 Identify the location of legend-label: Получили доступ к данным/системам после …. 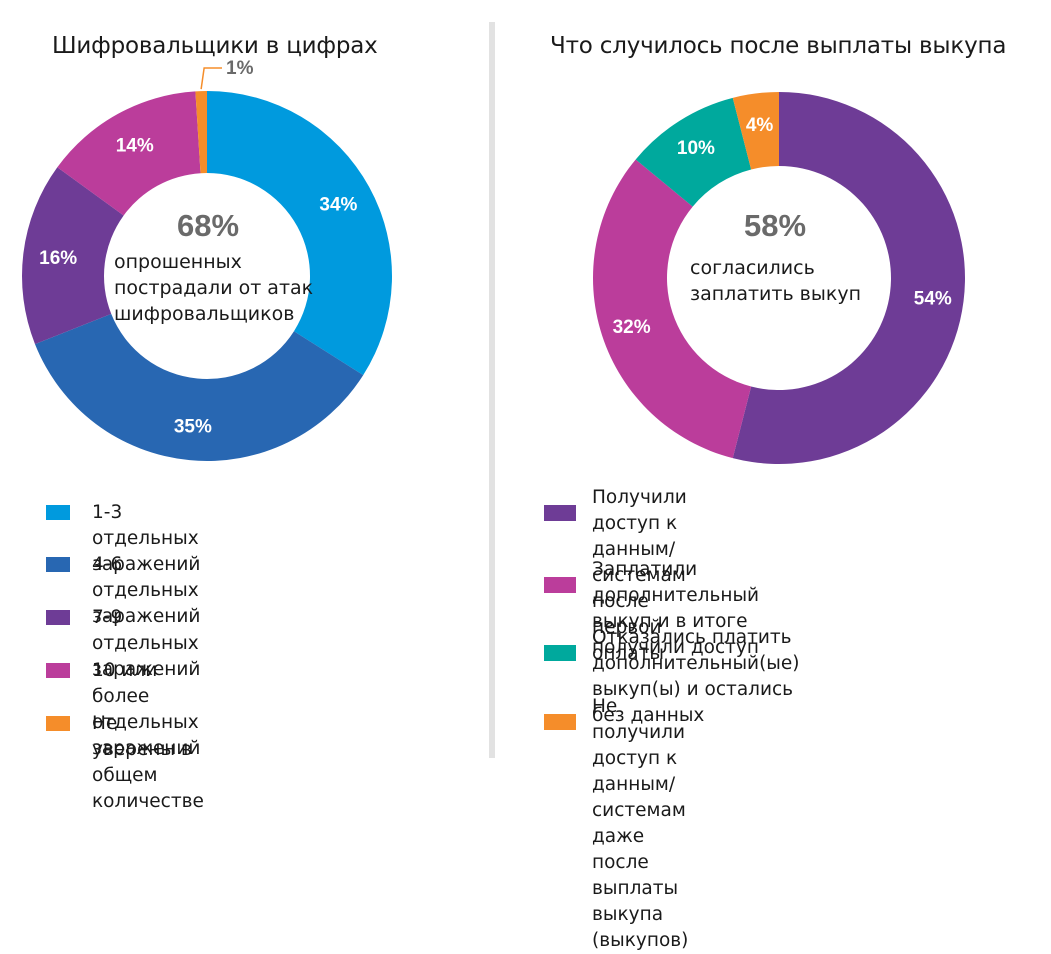
(639, 575).